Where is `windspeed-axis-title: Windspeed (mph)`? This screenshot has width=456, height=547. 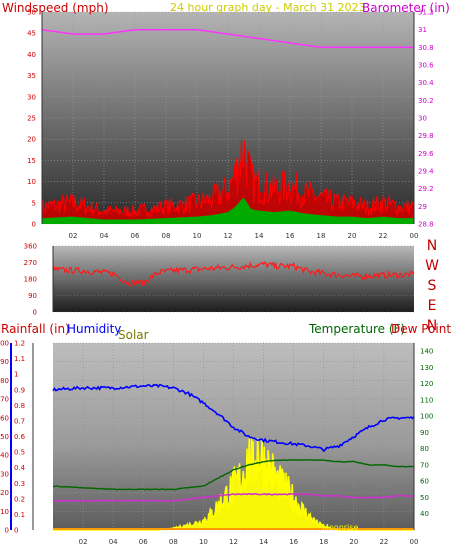 windspeed-axis-title: Windspeed (mph) is located at coordinates (55, 8).